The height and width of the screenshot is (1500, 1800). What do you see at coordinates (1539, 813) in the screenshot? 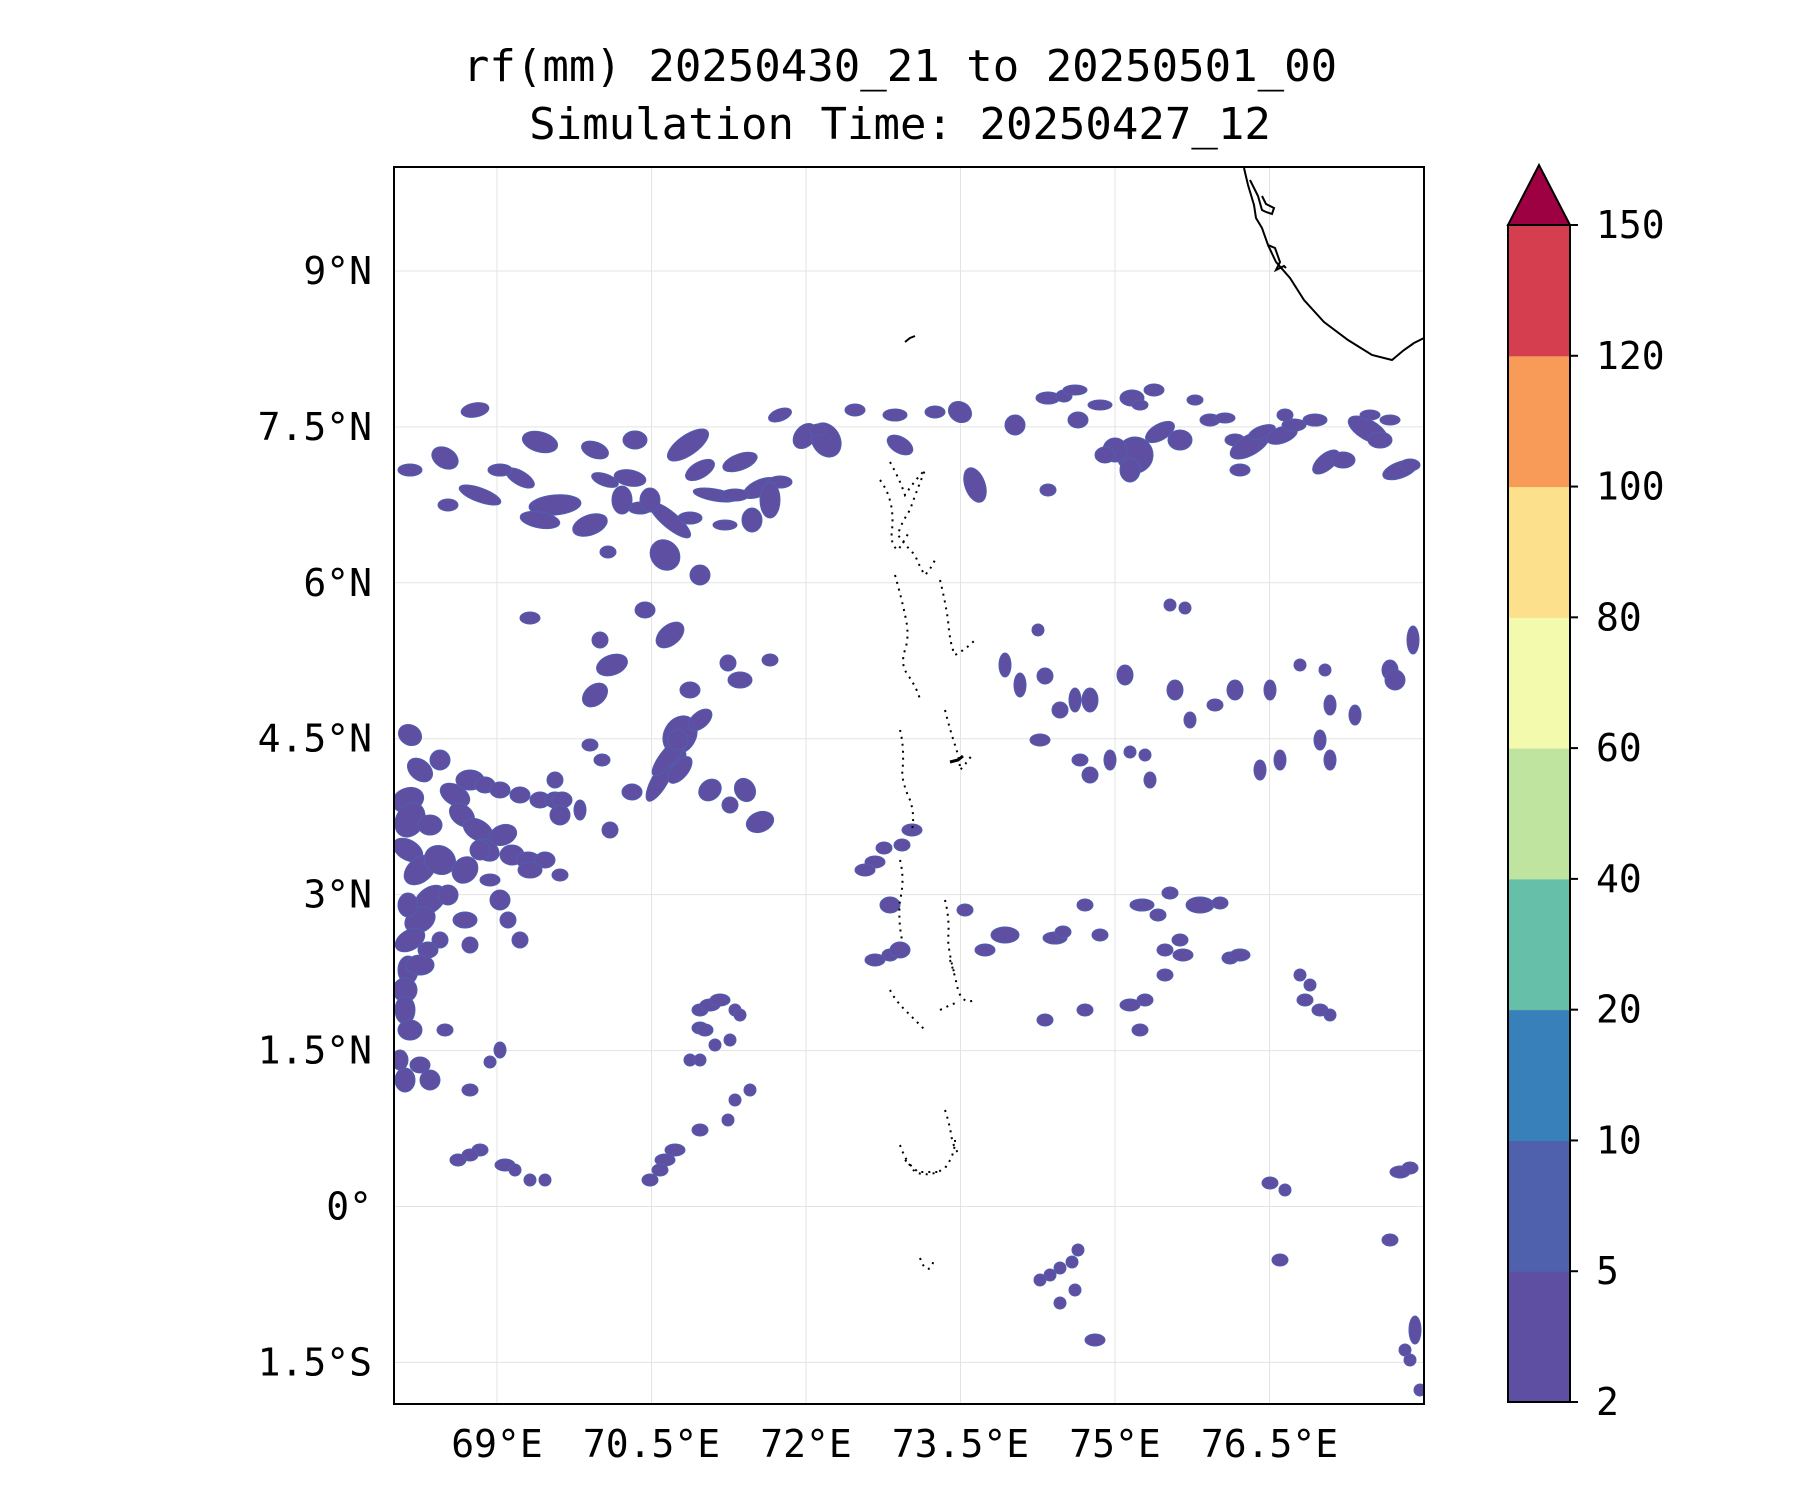
I see `colorbar-frame` at bounding box center [1539, 813].